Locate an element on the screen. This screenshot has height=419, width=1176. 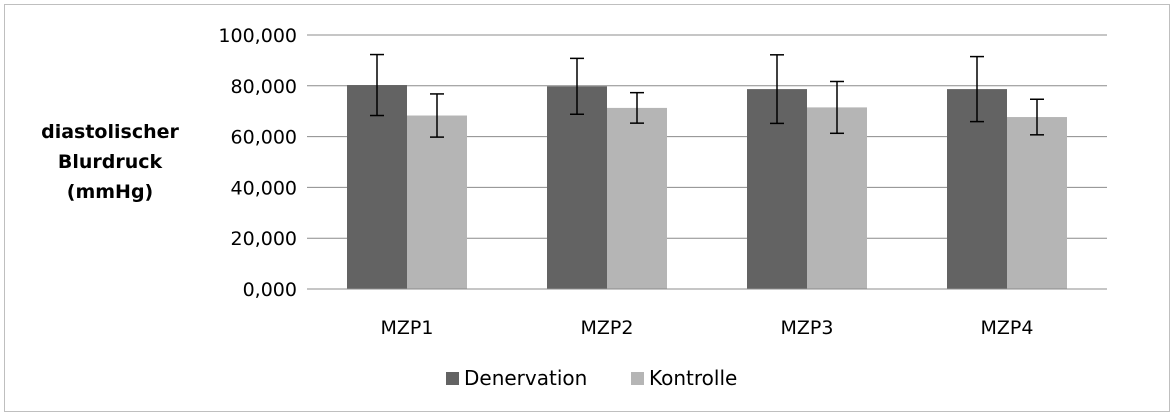
legend-item-kontrolle: Kontrolle is located at coordinates (684, 378).